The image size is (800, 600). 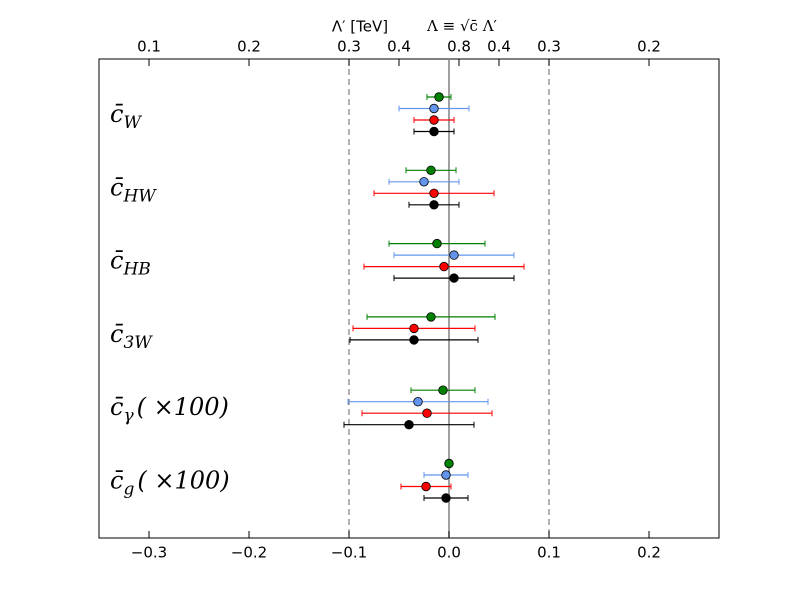 What do you see at coordinates (549, 553) in the screenshot?
I see `x-tick-label: 0.1` at bounding box center [549, 553].